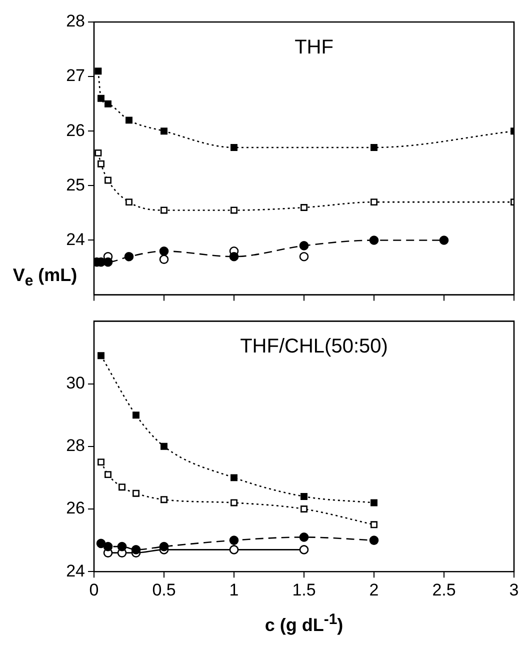 Image resolution: width=532 pixels, height=646 pixels. What do you see at coordinates (75, 382) in the screenshot?
I see `y-tick-label: 30` at bounding box center [75, 382].